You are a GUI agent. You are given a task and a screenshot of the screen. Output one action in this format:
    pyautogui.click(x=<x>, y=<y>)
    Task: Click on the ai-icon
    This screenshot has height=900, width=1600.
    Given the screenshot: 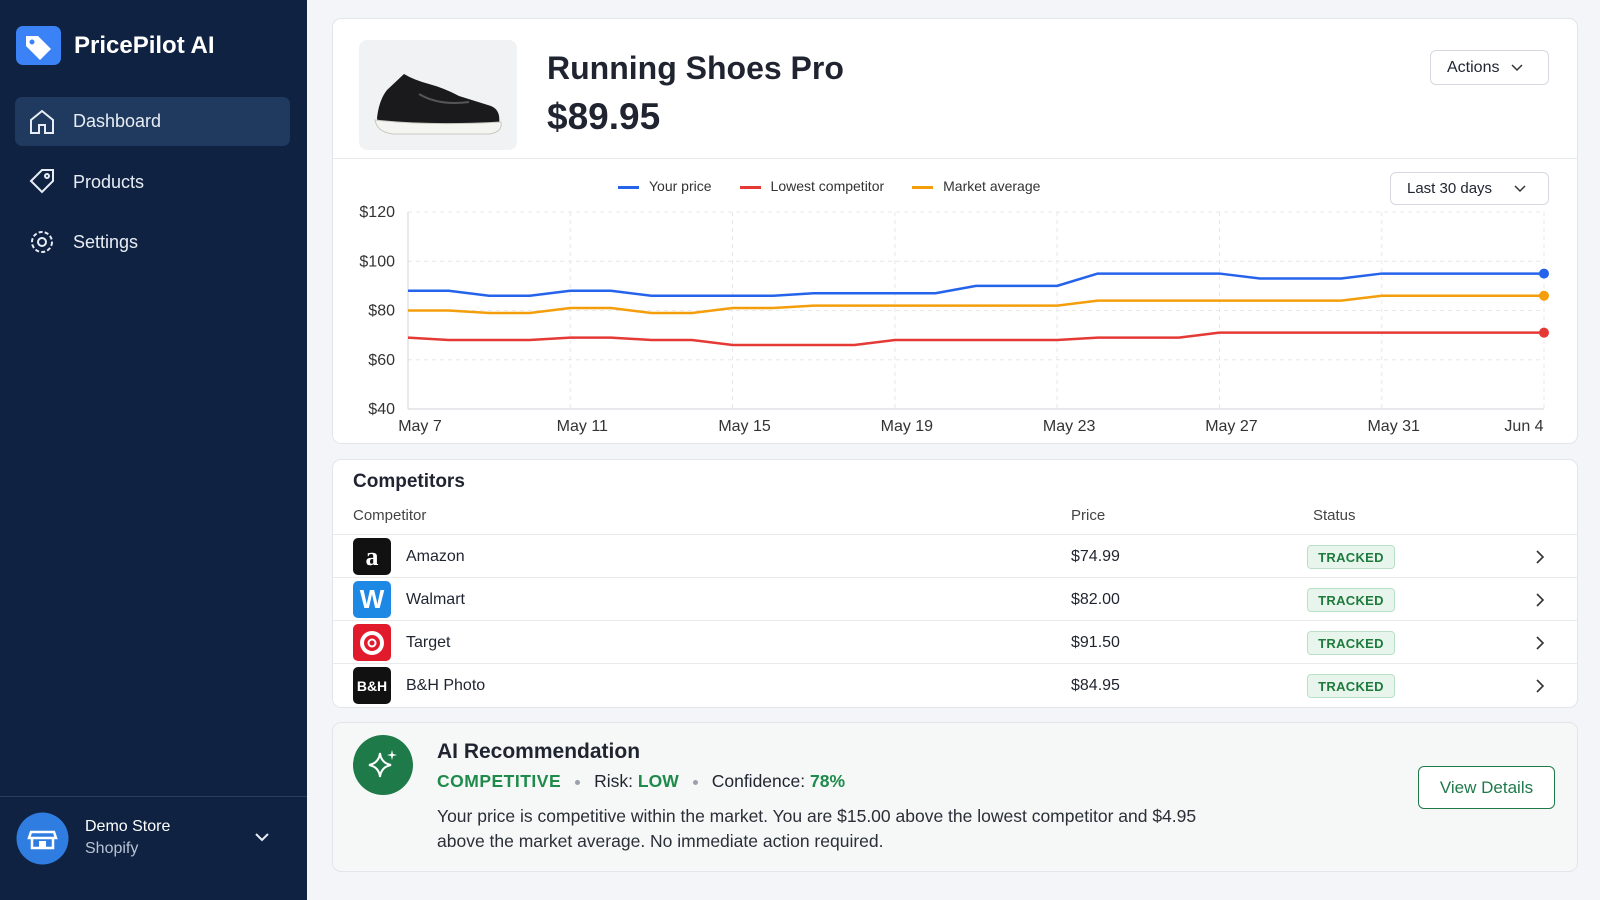 What is the action you would take?
    pyautogui.click(x=383, y=765)
    